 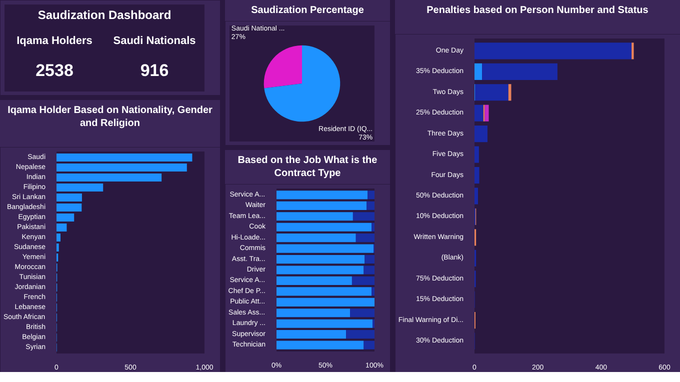 I want to click on text: Saudization Dashboard, so click(x=105, y=15).